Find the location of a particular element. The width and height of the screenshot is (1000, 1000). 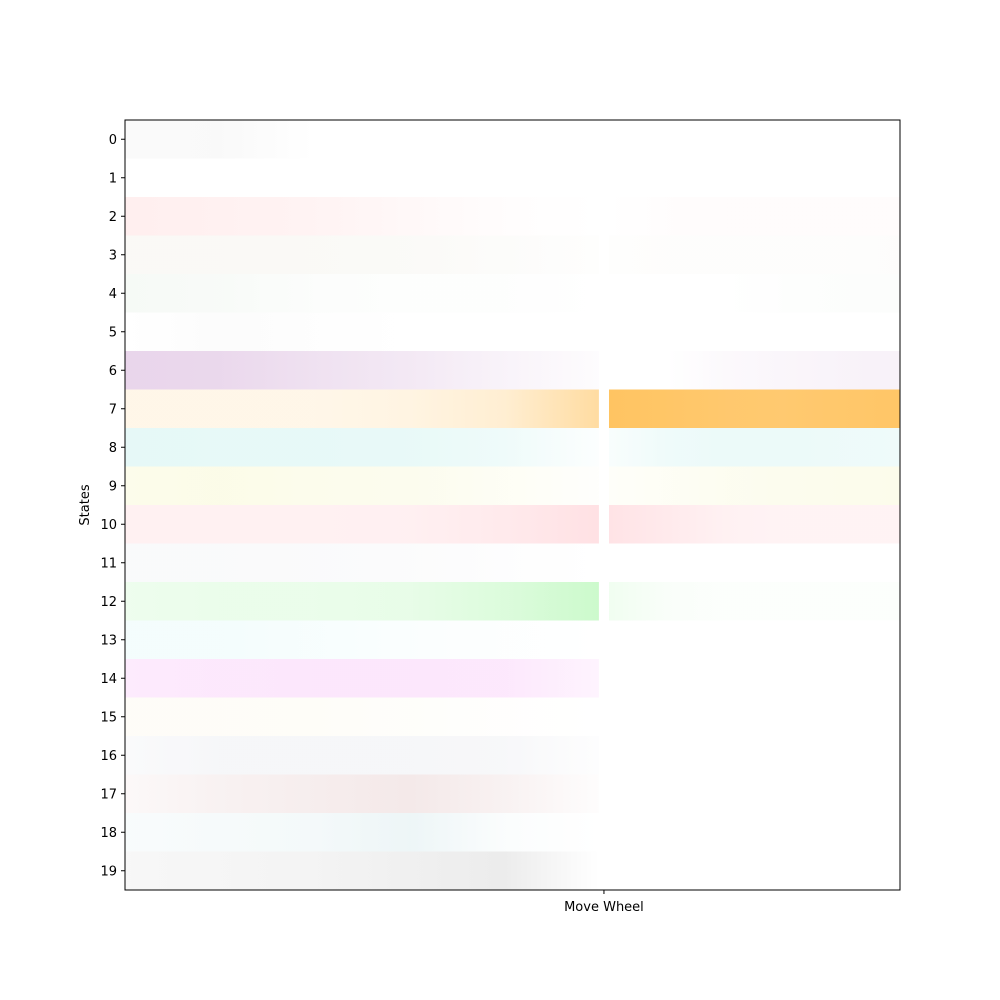

y-tick-label: 10 is located at coordinates (108, 525).